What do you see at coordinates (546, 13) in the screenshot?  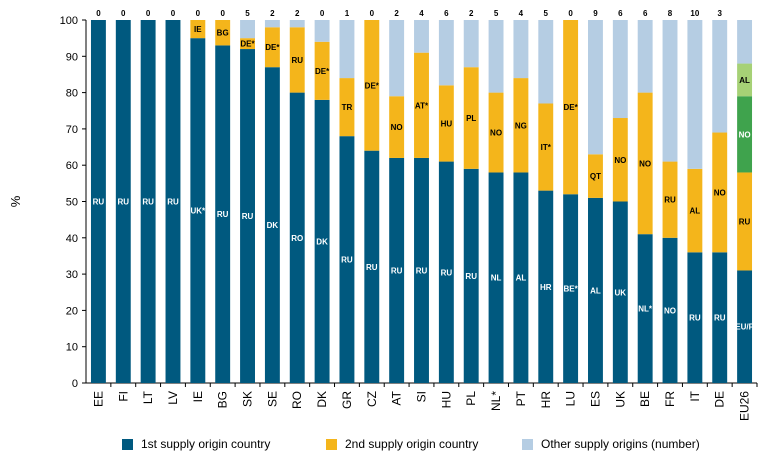 I see `bar-other-count: 5` at bounding box center [546, 13].